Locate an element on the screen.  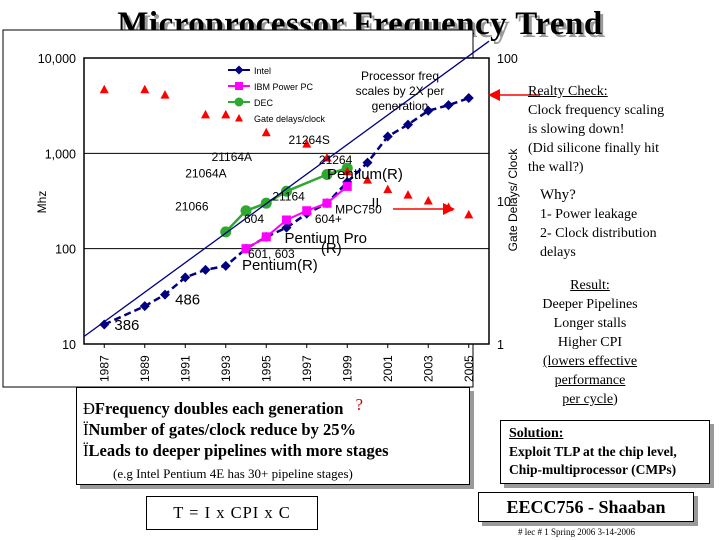
point-label: 604+ is located at coordinates (328, 219).